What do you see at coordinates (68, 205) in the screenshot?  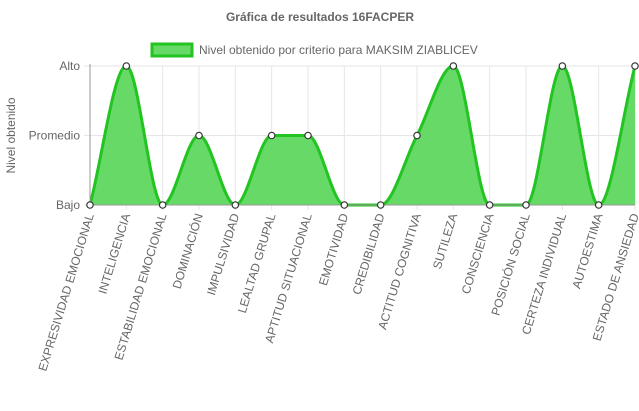 I see `y-tick-label: Bajo` at bounding box center [68, 205].